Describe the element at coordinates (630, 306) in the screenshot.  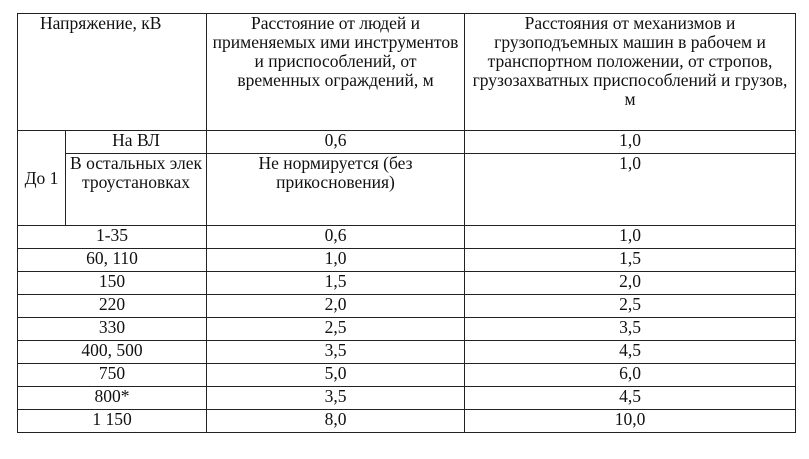
I see `machines-distance-cell: 2,5` at that location.